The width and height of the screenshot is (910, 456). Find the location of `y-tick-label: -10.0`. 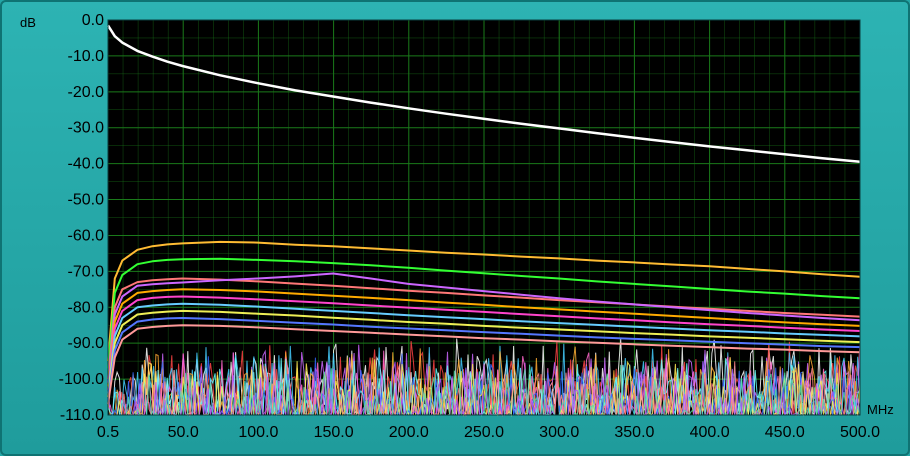

y-tick-label: -10.0 is located at coordinates (86, 56).